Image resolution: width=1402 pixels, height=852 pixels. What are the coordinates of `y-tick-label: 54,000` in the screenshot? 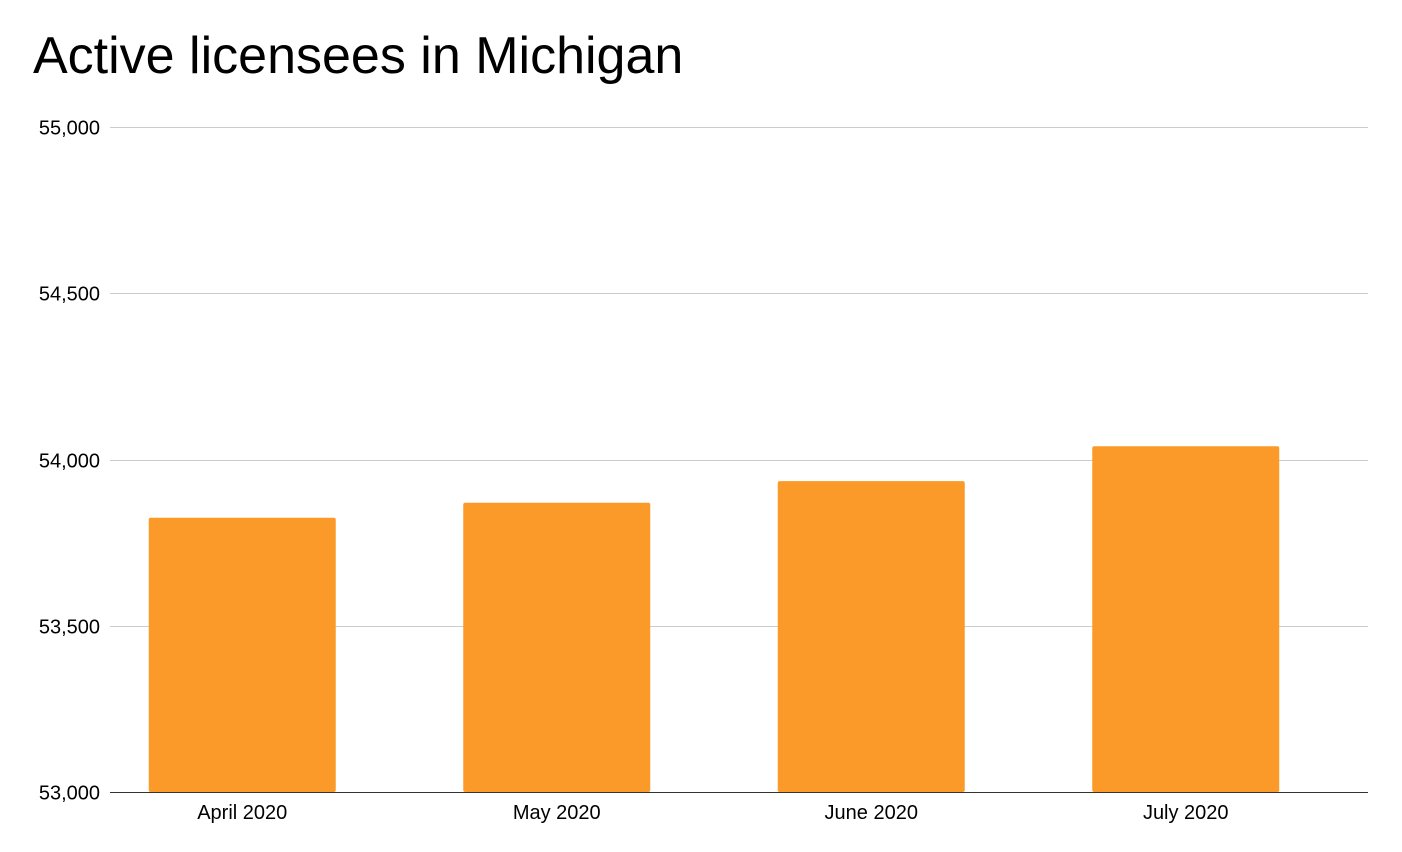 It's located at (69, 462).